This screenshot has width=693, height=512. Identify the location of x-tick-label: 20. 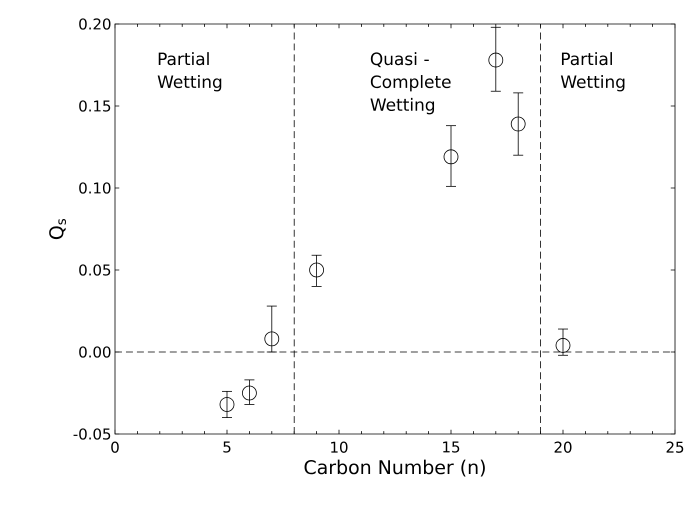
(563, 447).